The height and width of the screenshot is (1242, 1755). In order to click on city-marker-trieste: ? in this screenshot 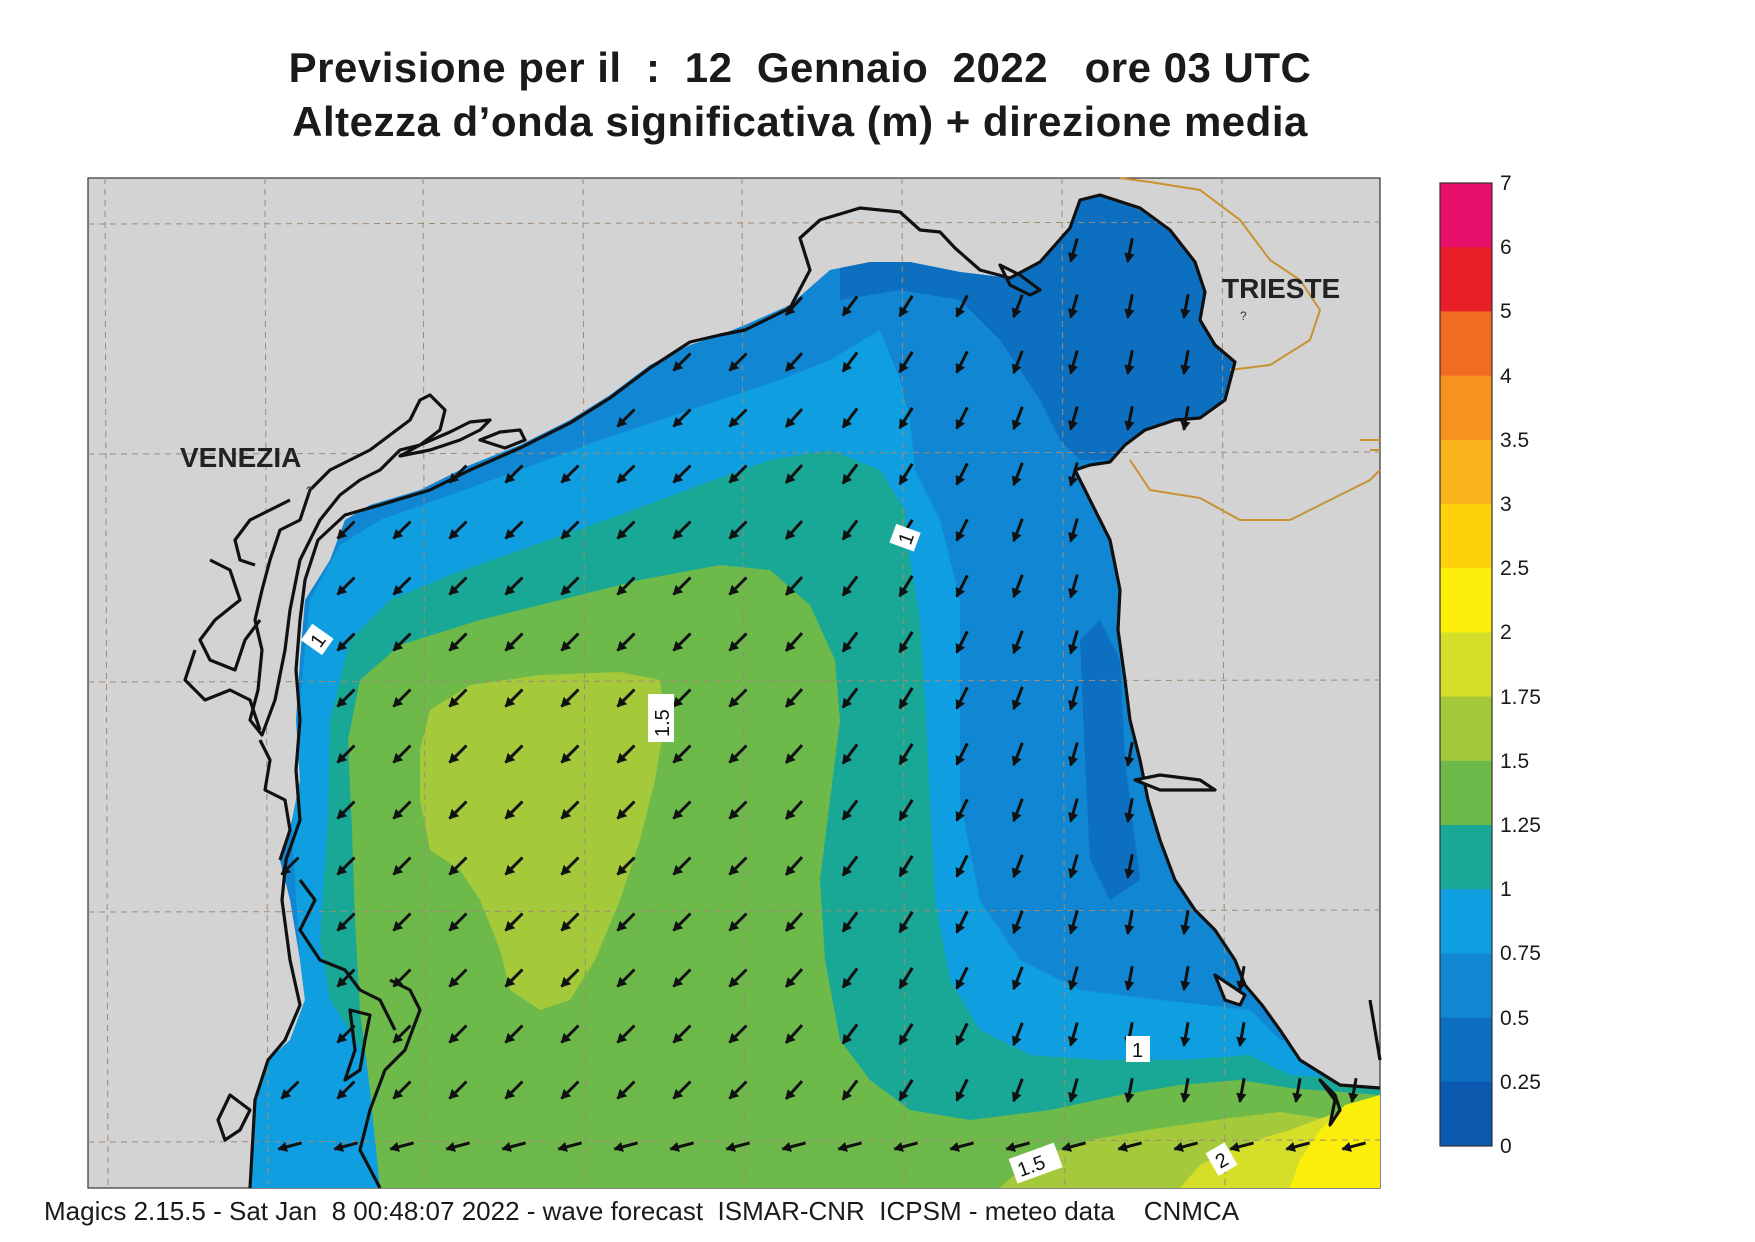, I will do `click(1243, 316)`.